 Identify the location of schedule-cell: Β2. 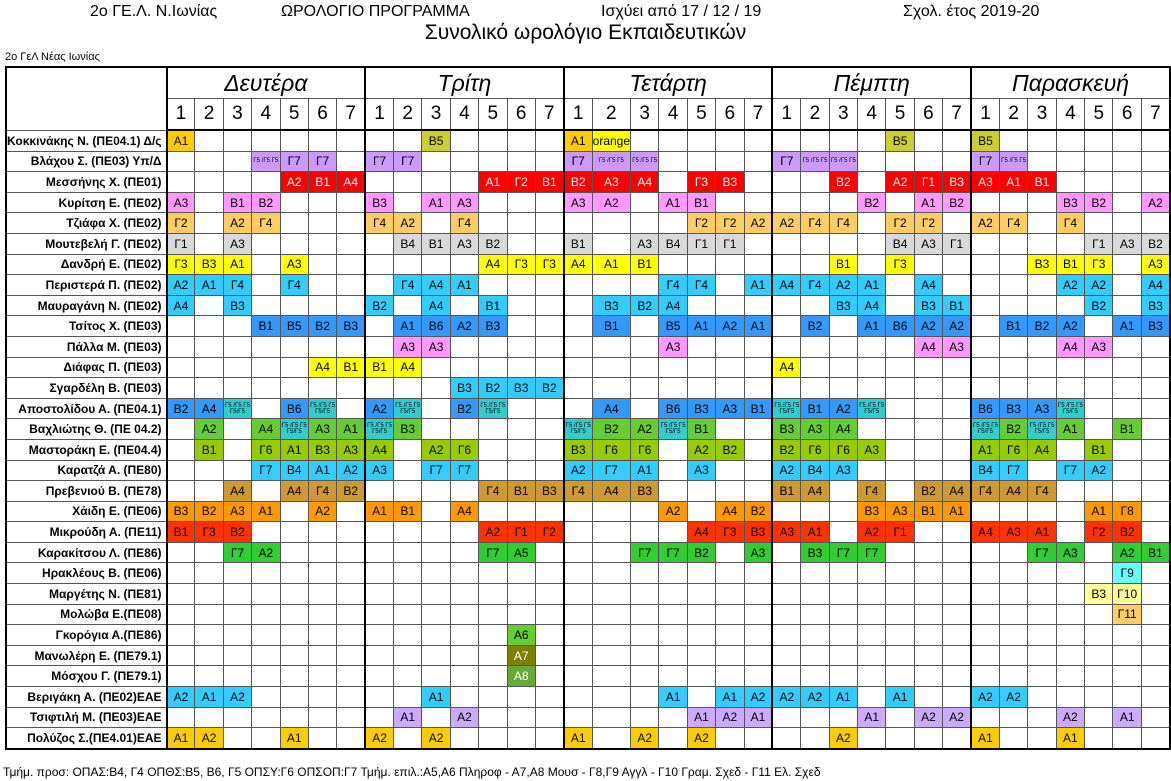
(758, 511).